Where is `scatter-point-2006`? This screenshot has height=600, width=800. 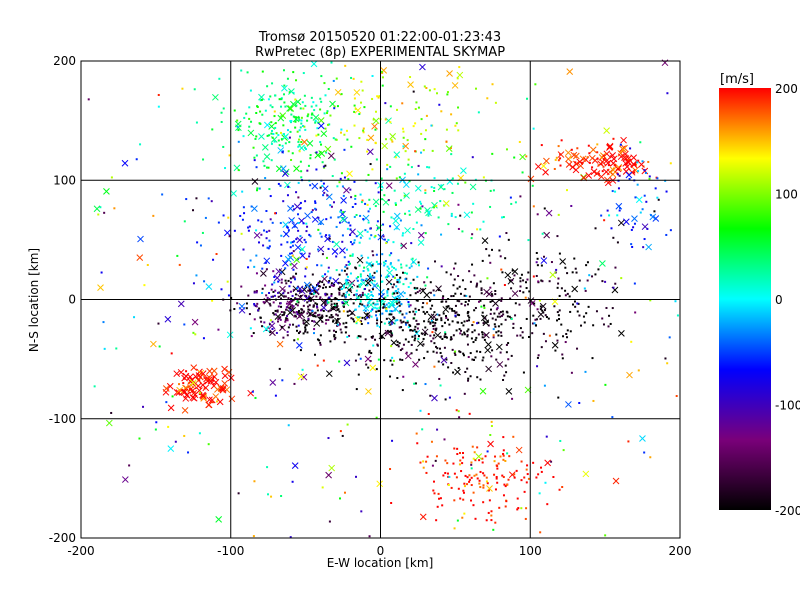 scatter-point-2006 is located at coordinates (204, 281).